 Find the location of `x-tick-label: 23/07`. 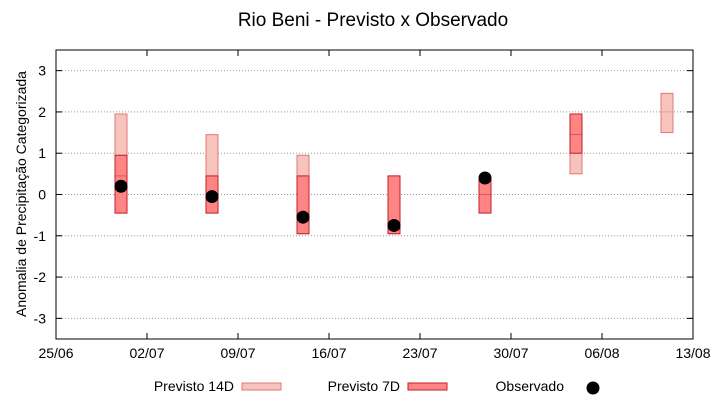

x-tick-label: 23/07 is located at coordinates (419, 353).